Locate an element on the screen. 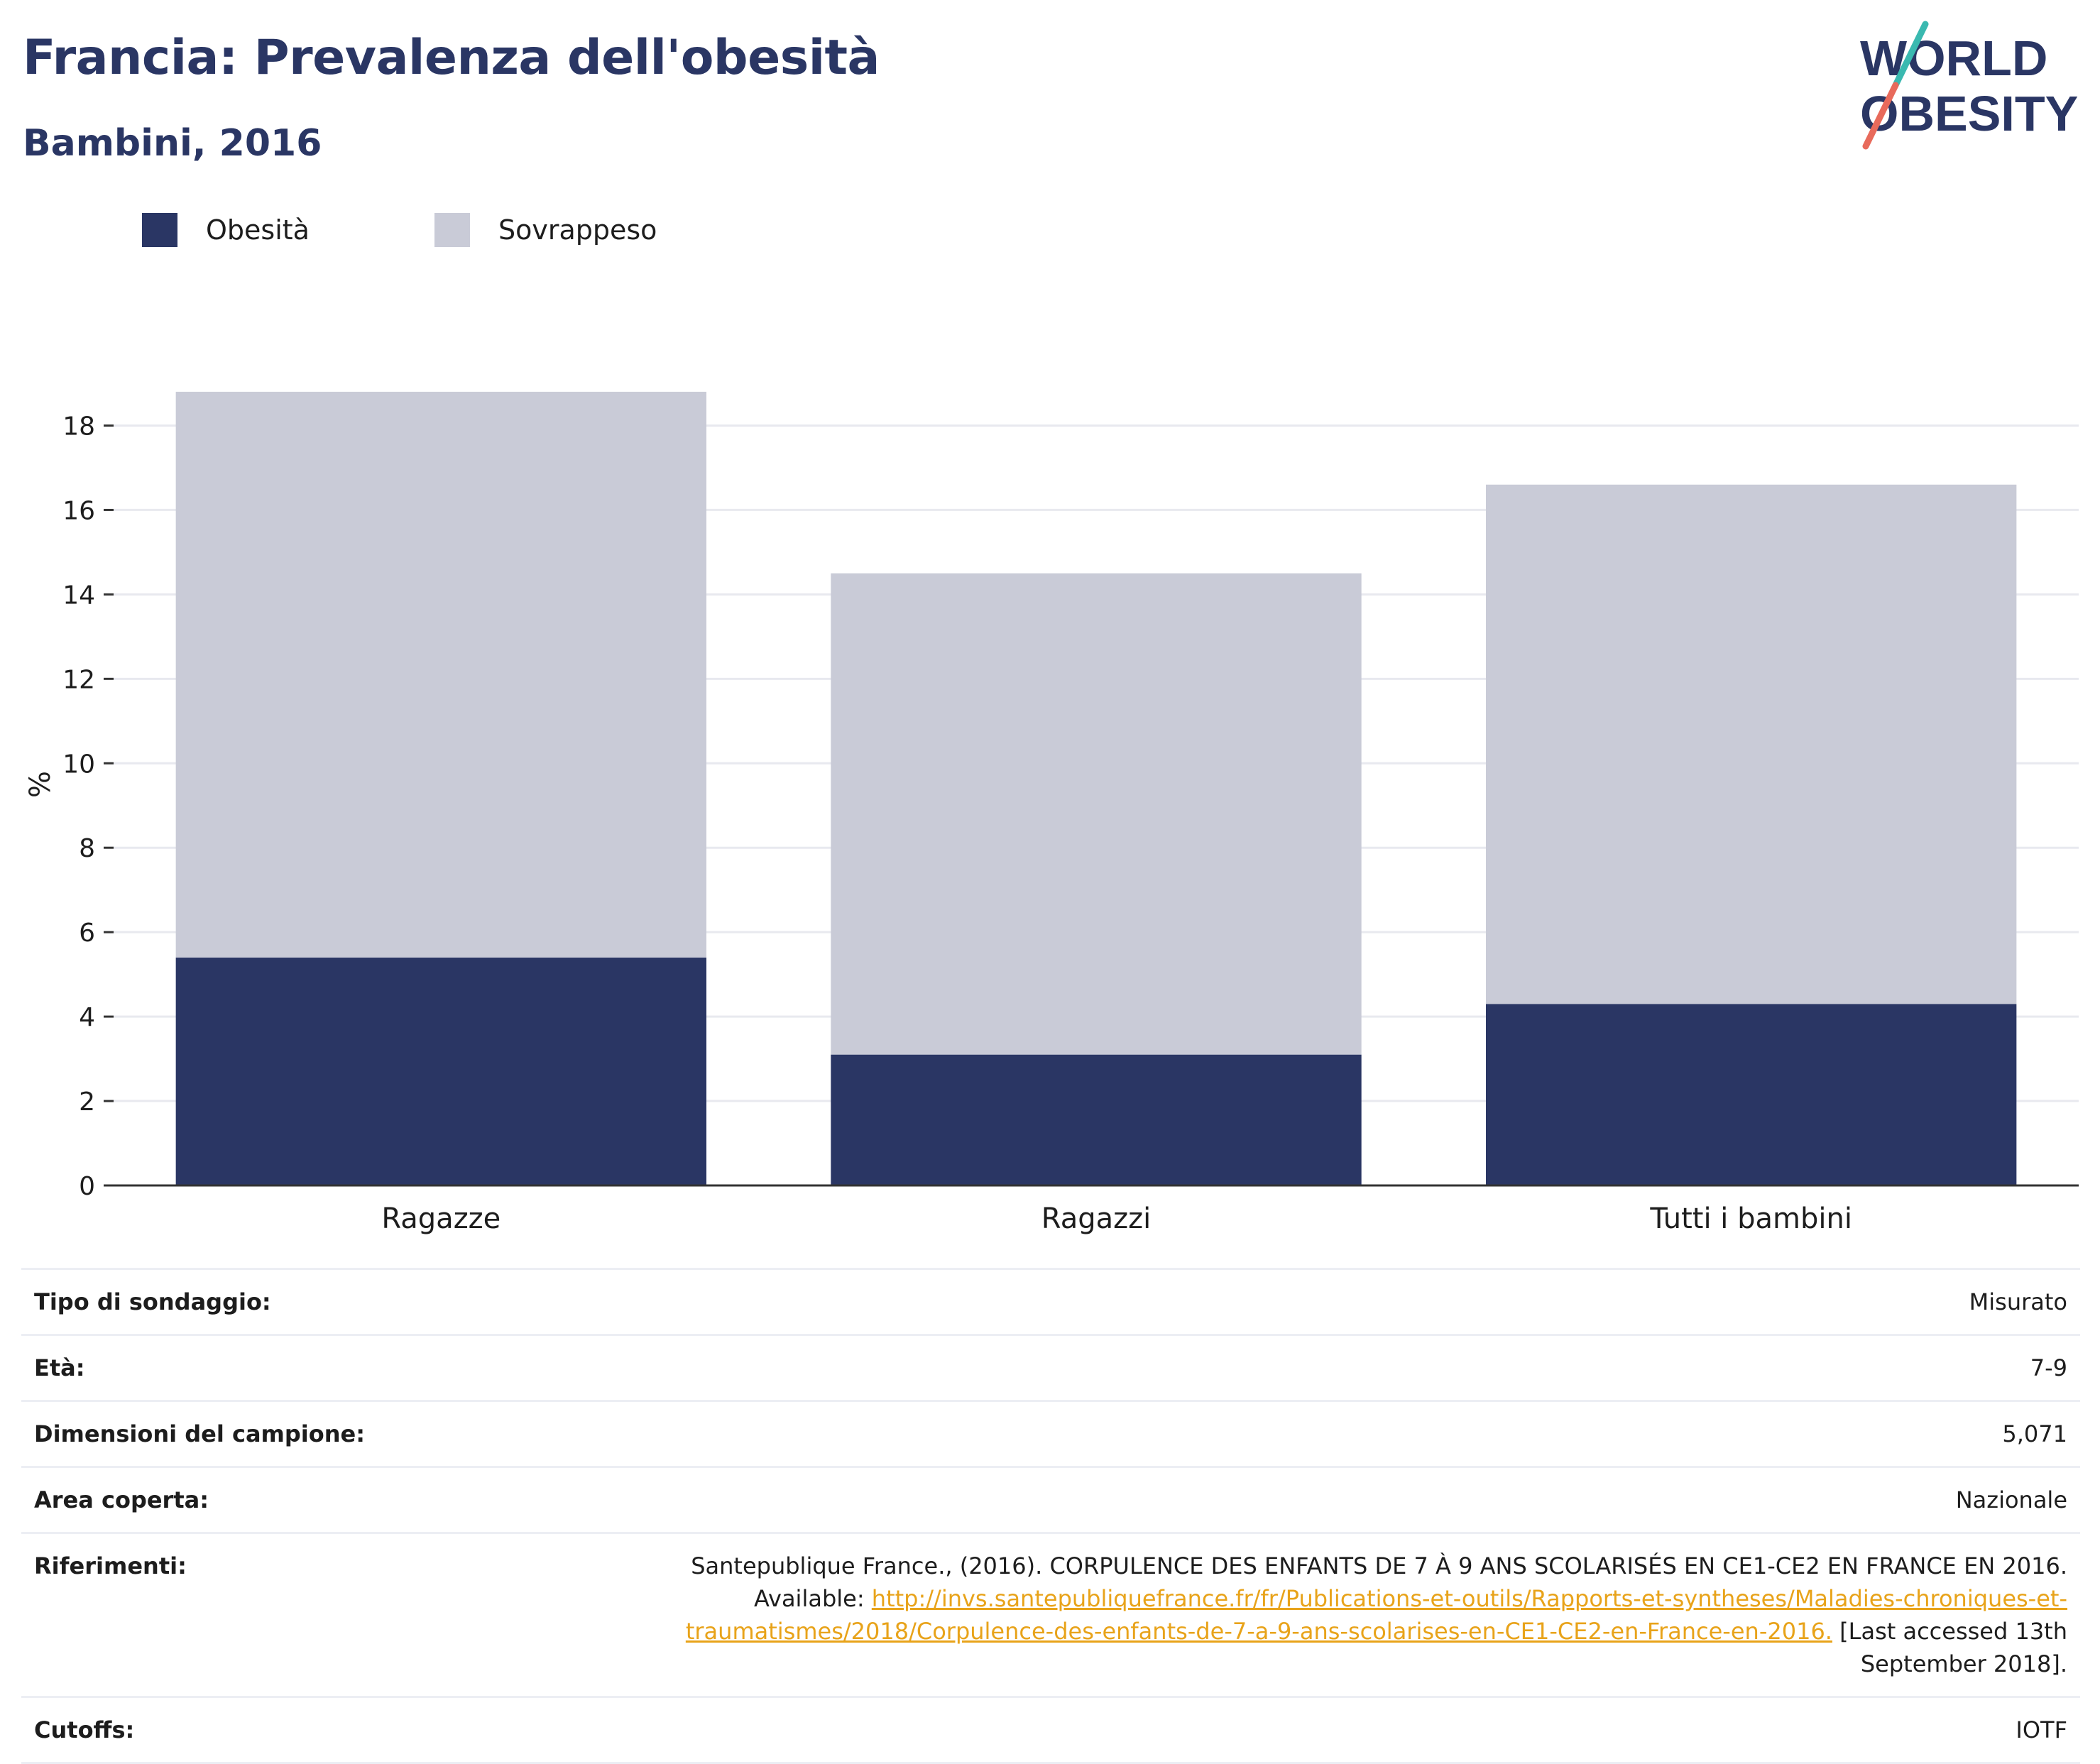  cutoffs-value: IOTF is located at coordinates (2041, 1730).